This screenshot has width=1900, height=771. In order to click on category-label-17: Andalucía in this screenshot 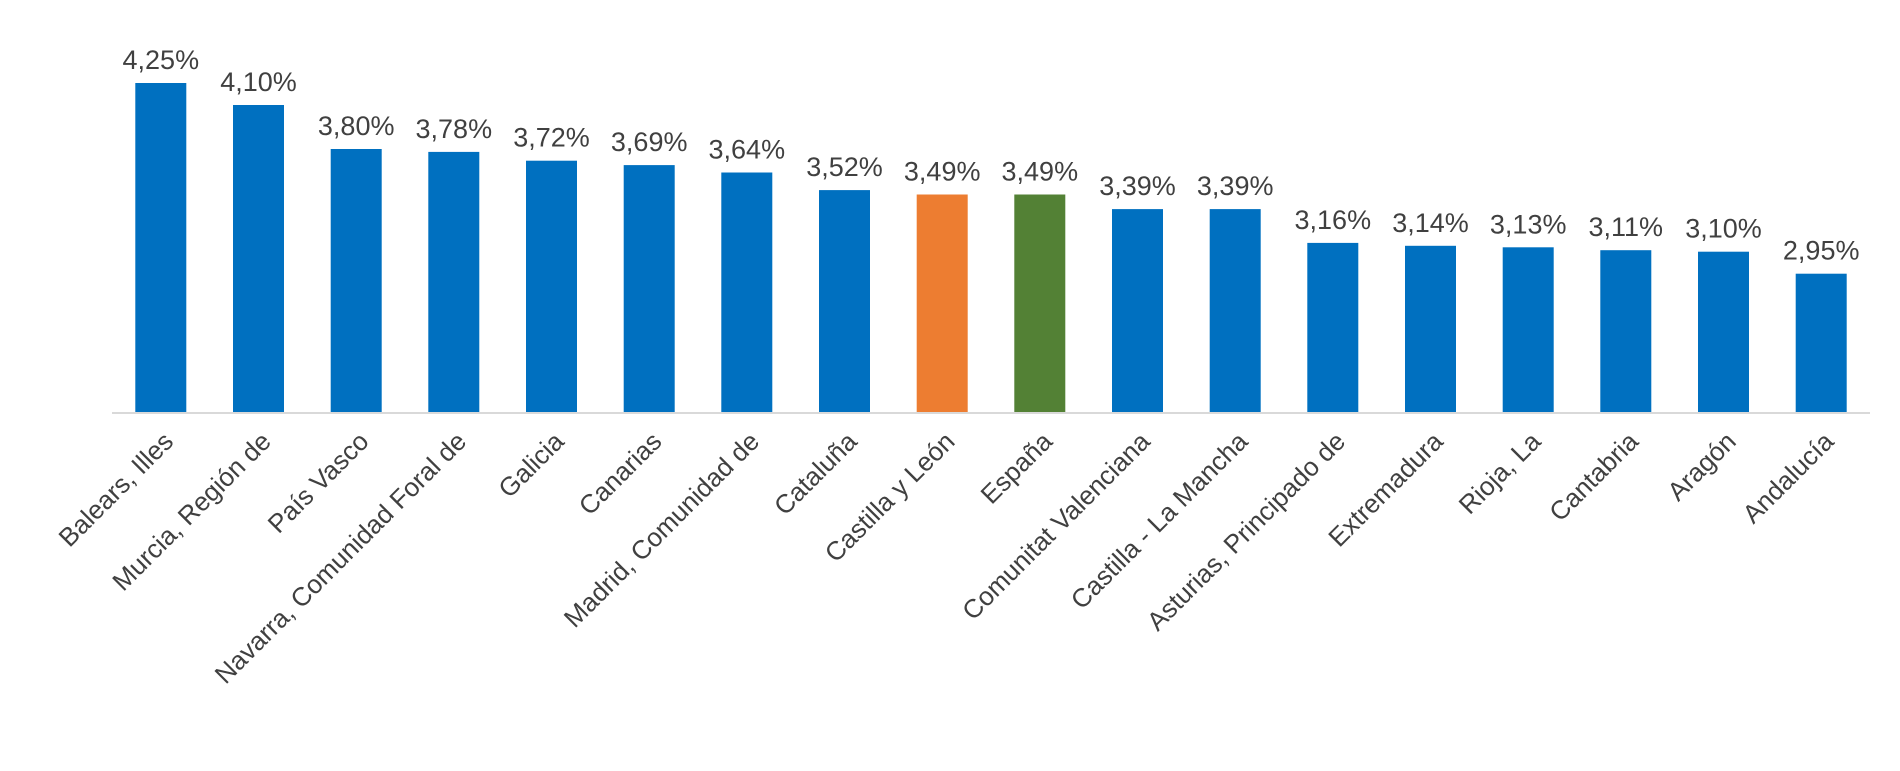, I will do `click(1787, 477)`.